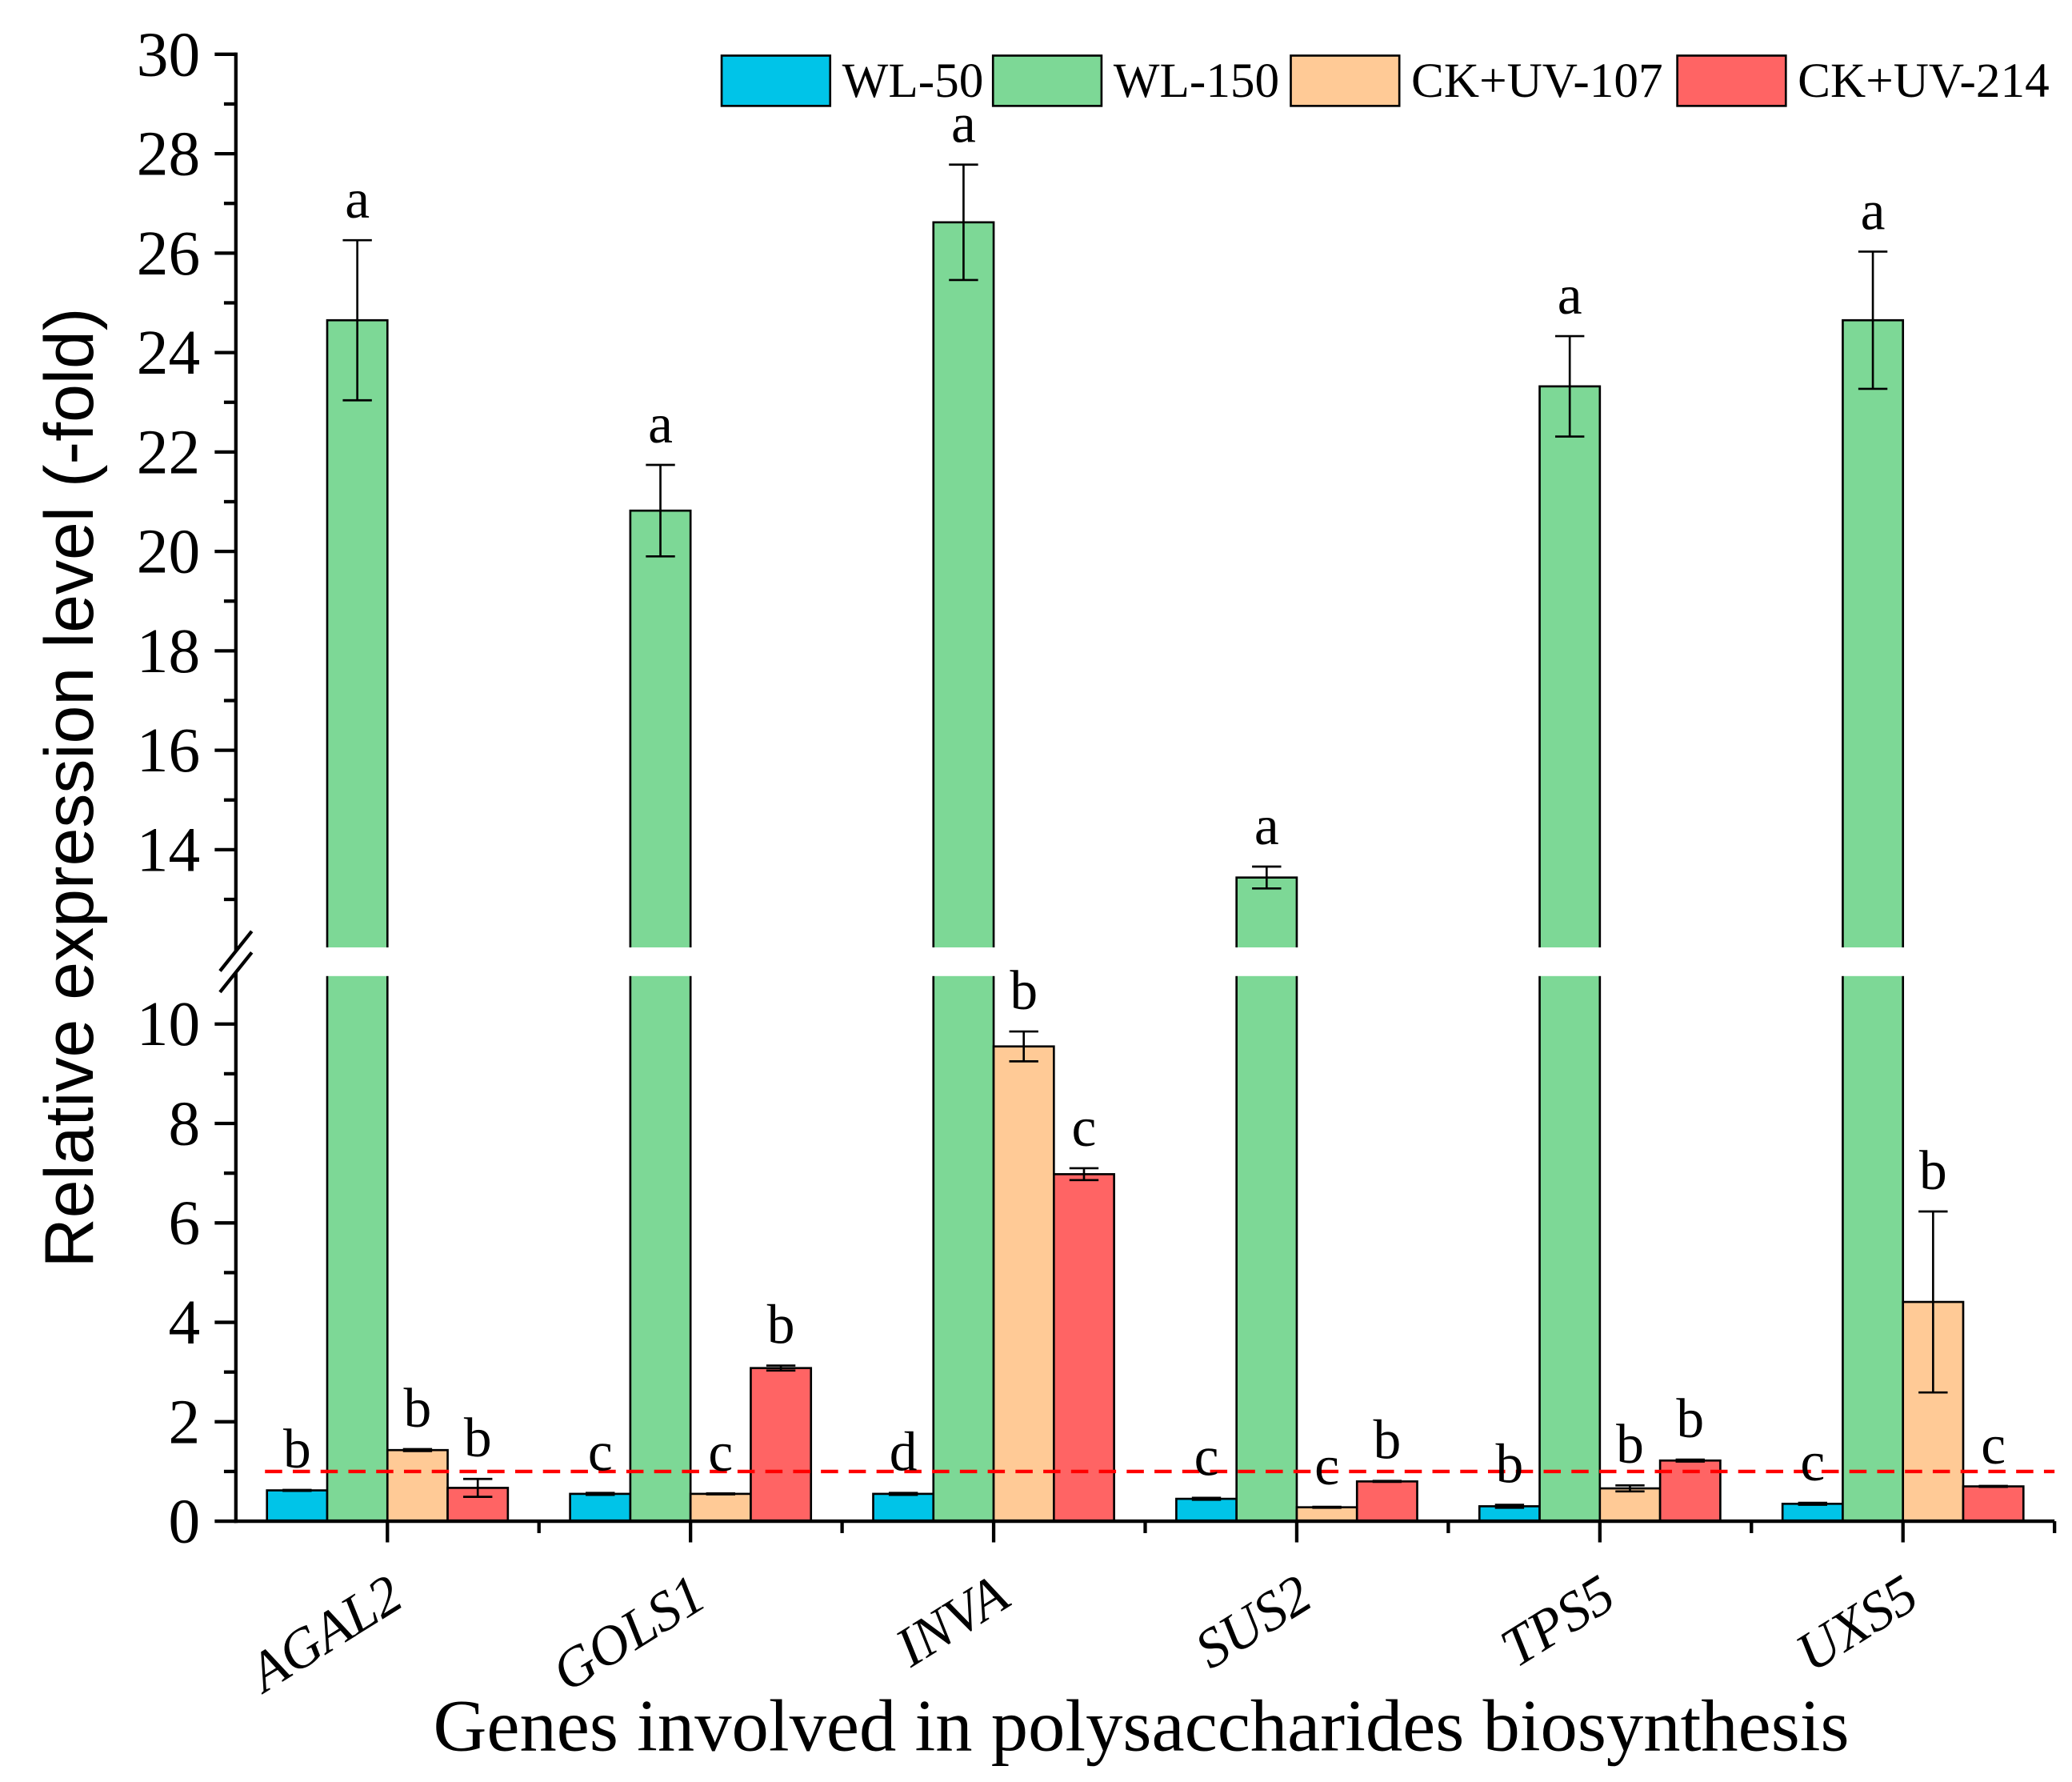  What do you see at coordinates (69, 787) in the screenshot?
I see `y-axis-title: Relative expression level (-fold)` at bounding box center [69, 787].